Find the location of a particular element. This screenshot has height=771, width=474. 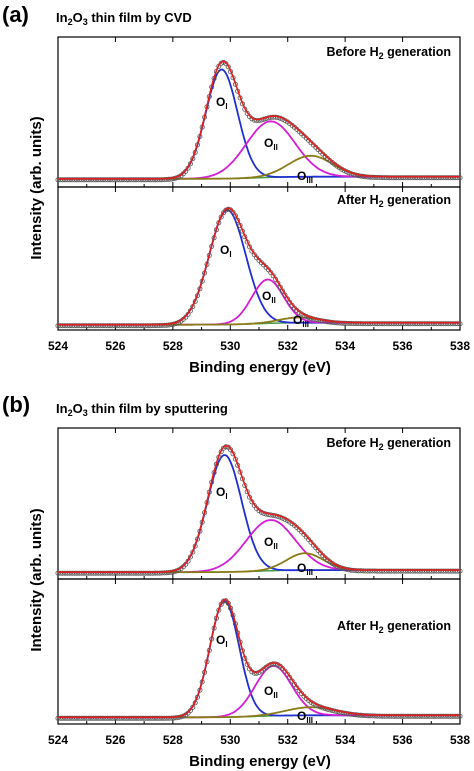

x-tick-label: 524 is located at coordinates (58, 740).